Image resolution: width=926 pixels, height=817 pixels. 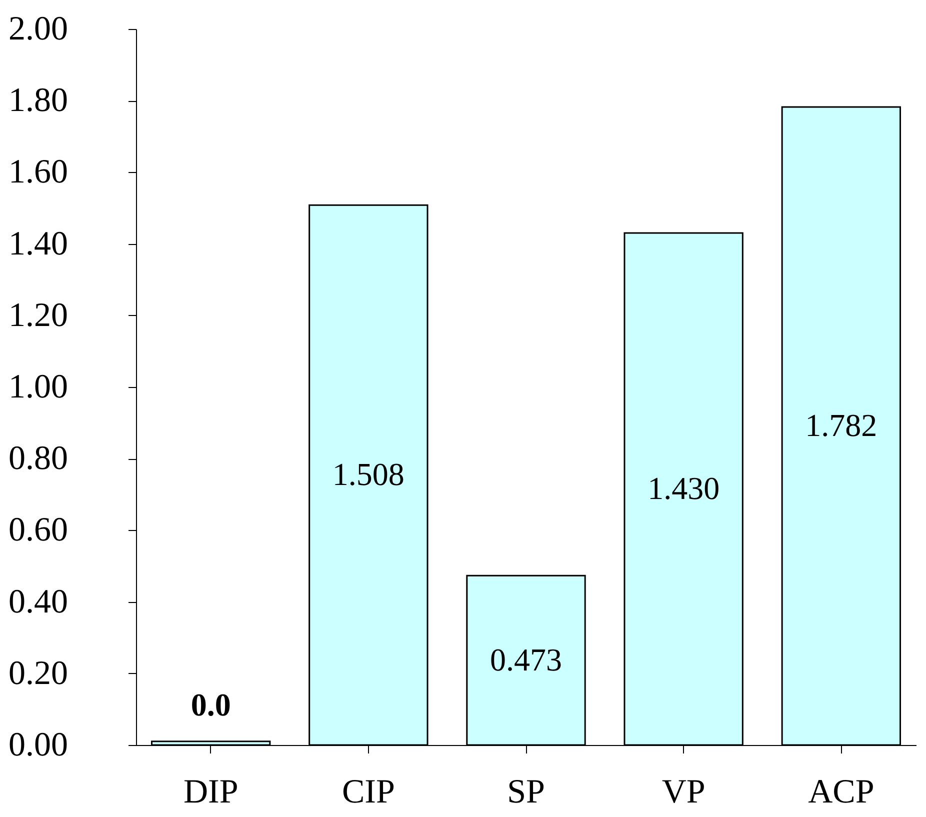 What do you see at coordinates (684, 792) in the screenshot?
I see `x-tick-label: VP` at bounding box center [684, 792].